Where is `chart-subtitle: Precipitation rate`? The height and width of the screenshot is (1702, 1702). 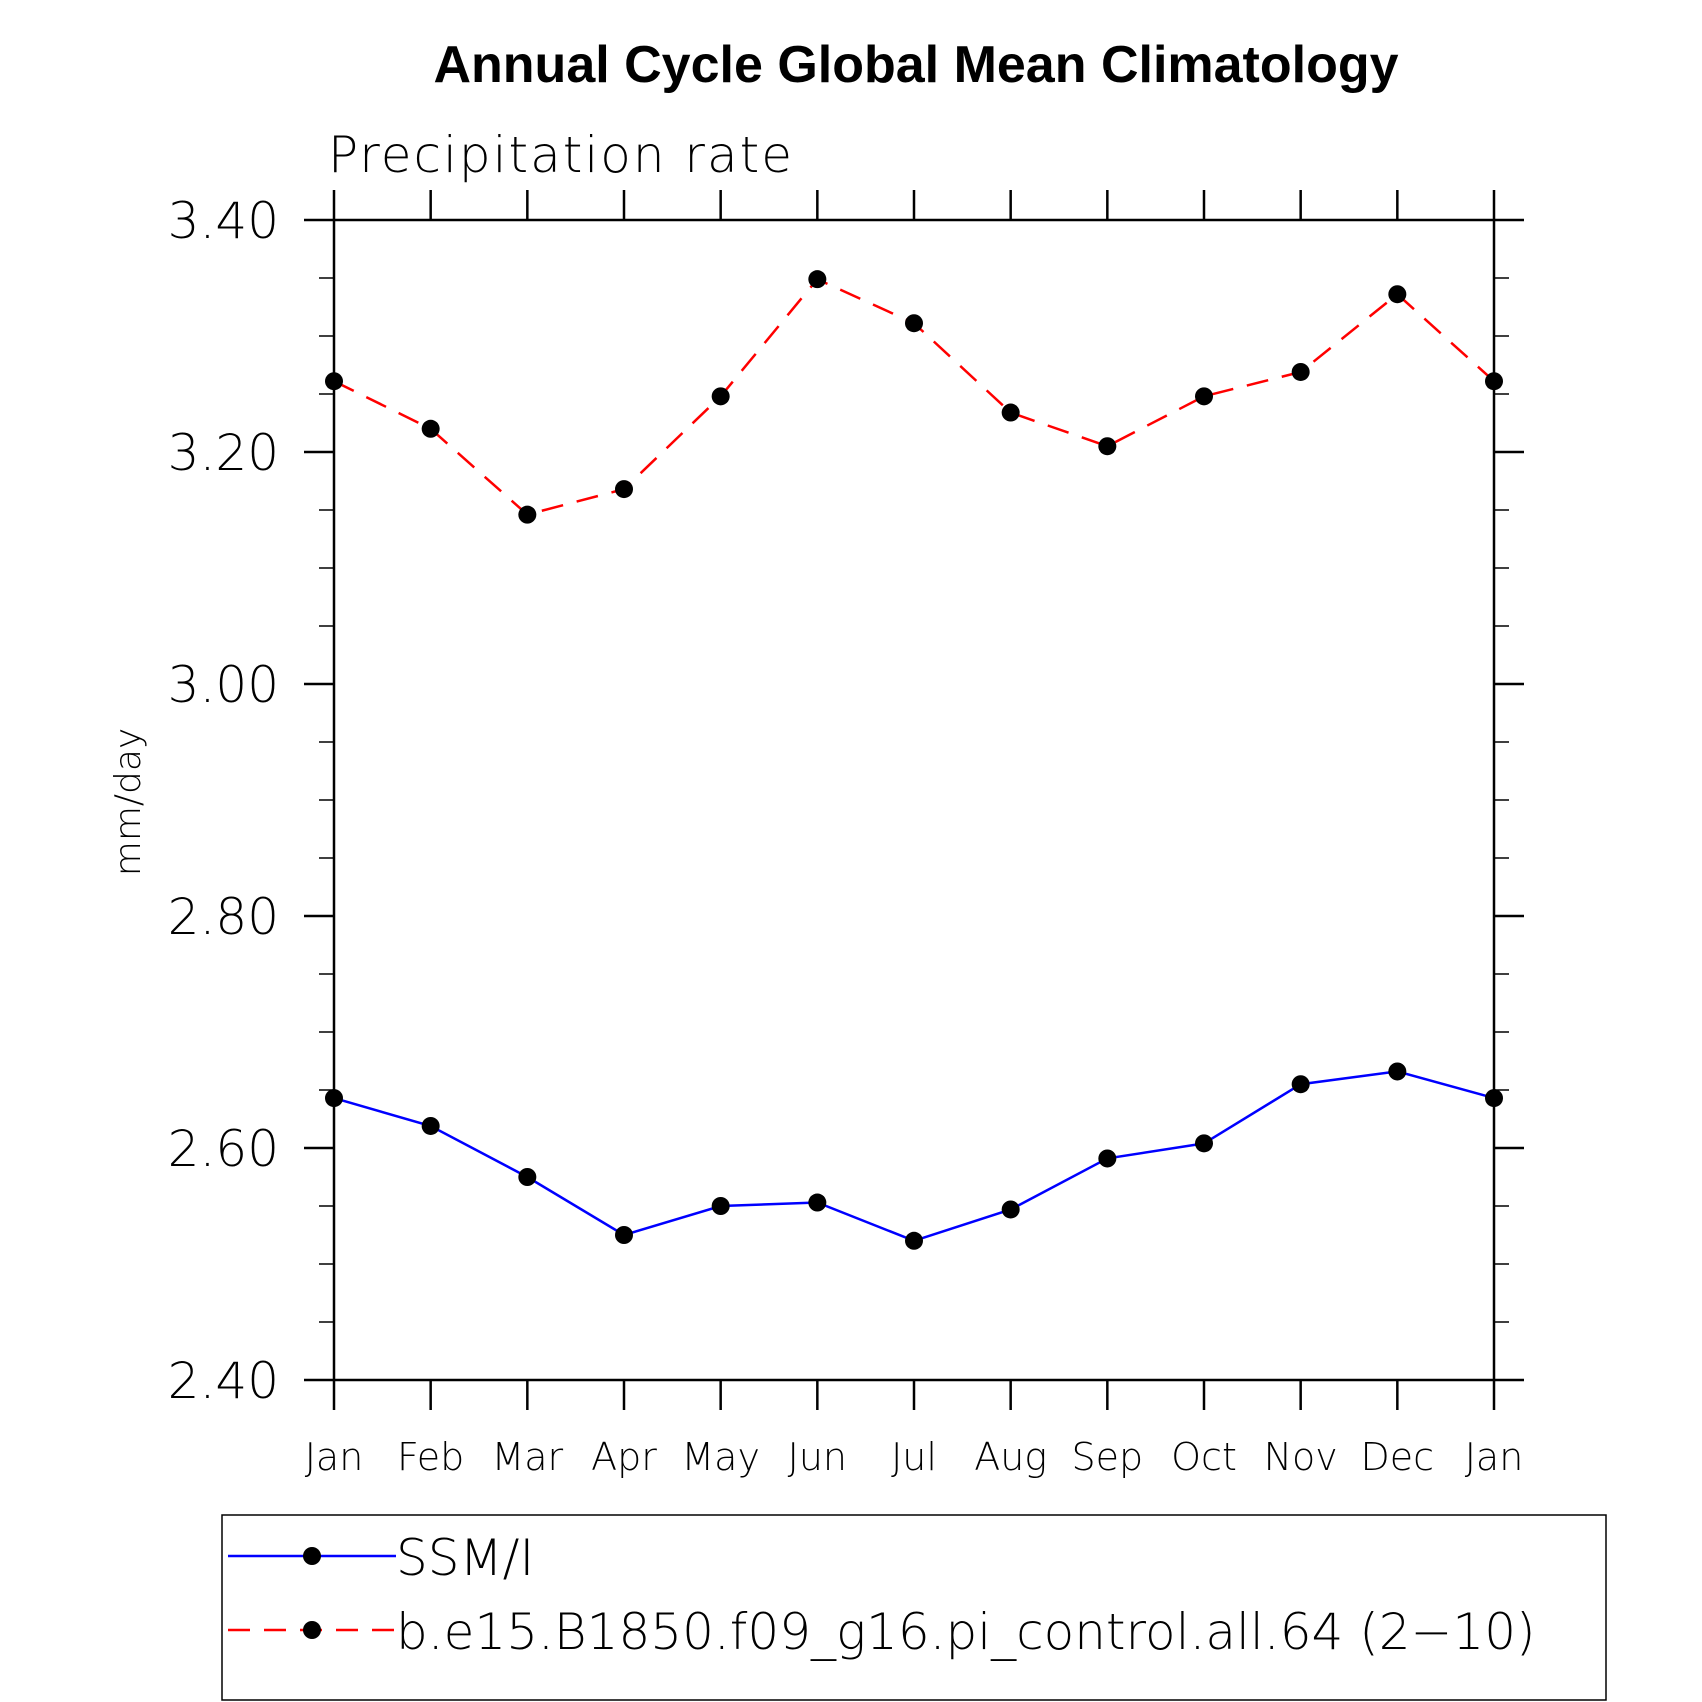
chart-subtitle: Precipitation rate is located at coordinates (561, 155).